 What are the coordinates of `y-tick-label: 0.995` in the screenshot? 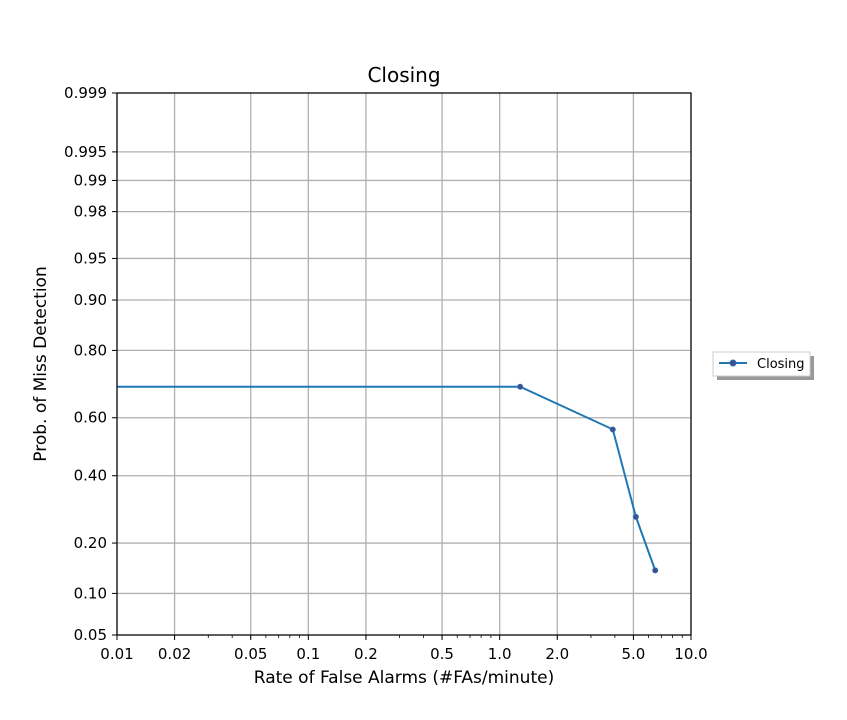 It's located at (85, 152).